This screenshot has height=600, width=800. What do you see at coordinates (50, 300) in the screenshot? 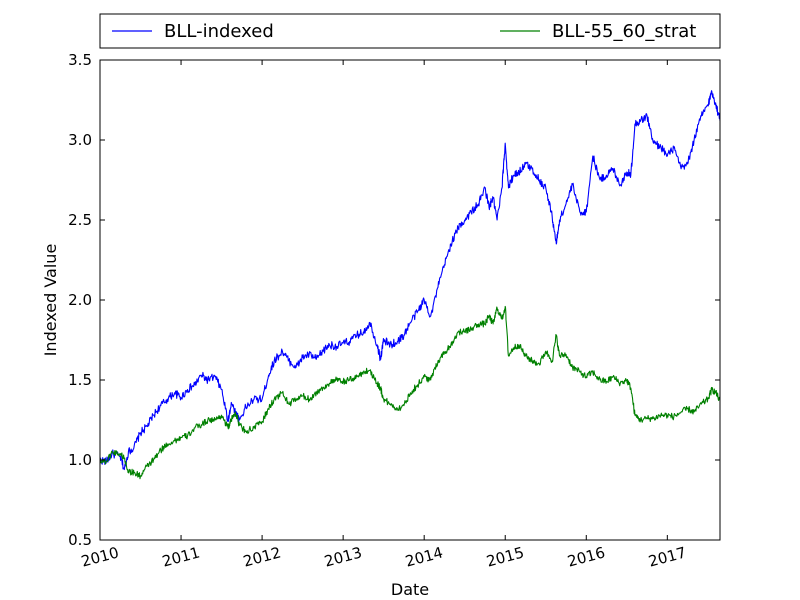
I see `y-axis-label: Indexed Value` at bounding box center [50, 300].